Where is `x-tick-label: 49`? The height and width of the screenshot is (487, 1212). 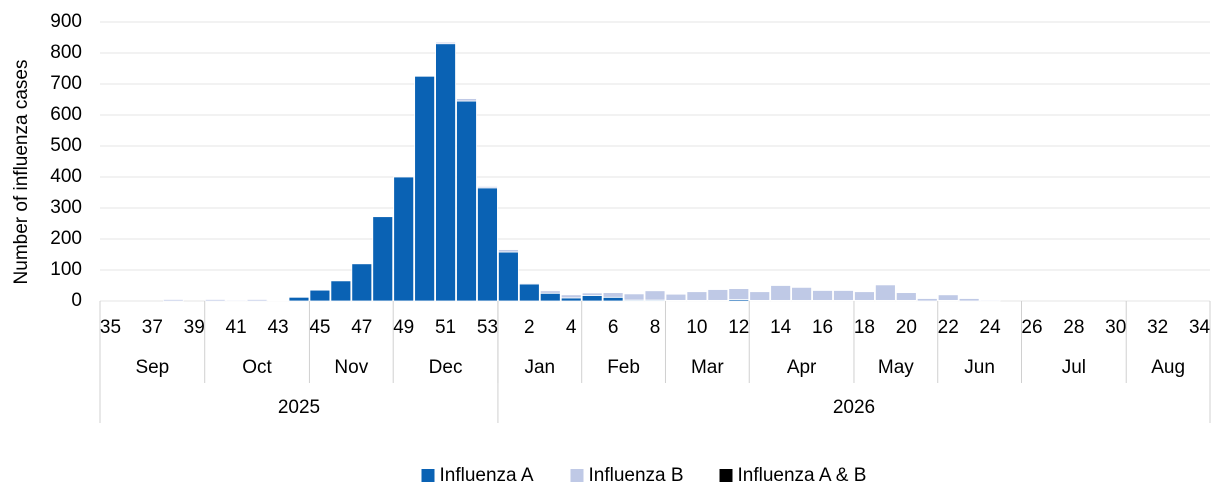 x-tick-label: 49 is located at coordinates (403, 327).